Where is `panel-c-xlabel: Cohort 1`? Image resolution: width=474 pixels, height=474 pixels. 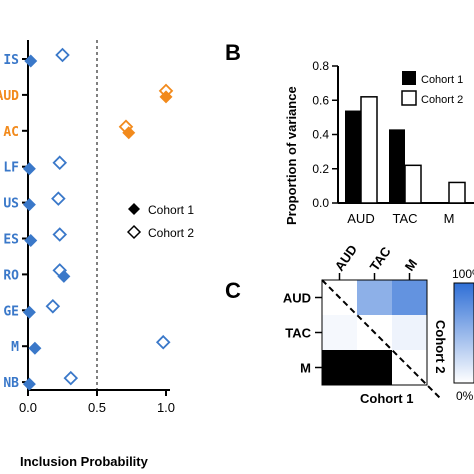 panel-c-xlabel: Cohort 1 is located at coordinates (386, 398).